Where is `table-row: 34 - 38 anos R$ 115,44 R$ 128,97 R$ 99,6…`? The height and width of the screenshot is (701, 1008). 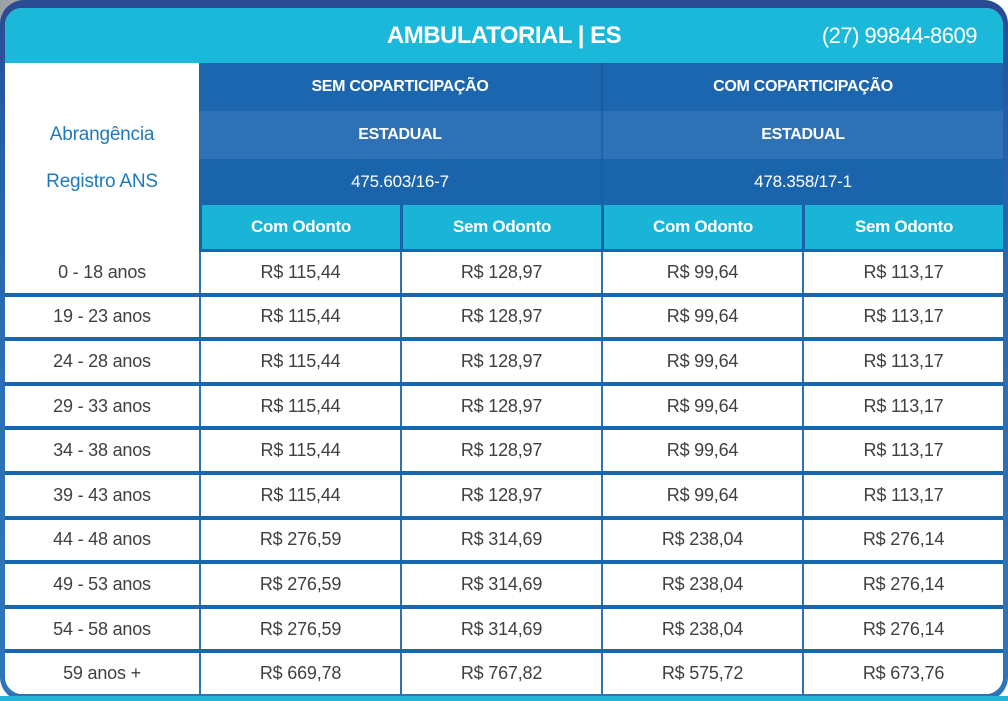
table-row: 34 - 38 anos R$ 115,44 R$ 128,97 R$ 99,6… is located at coordinates (504, 452).